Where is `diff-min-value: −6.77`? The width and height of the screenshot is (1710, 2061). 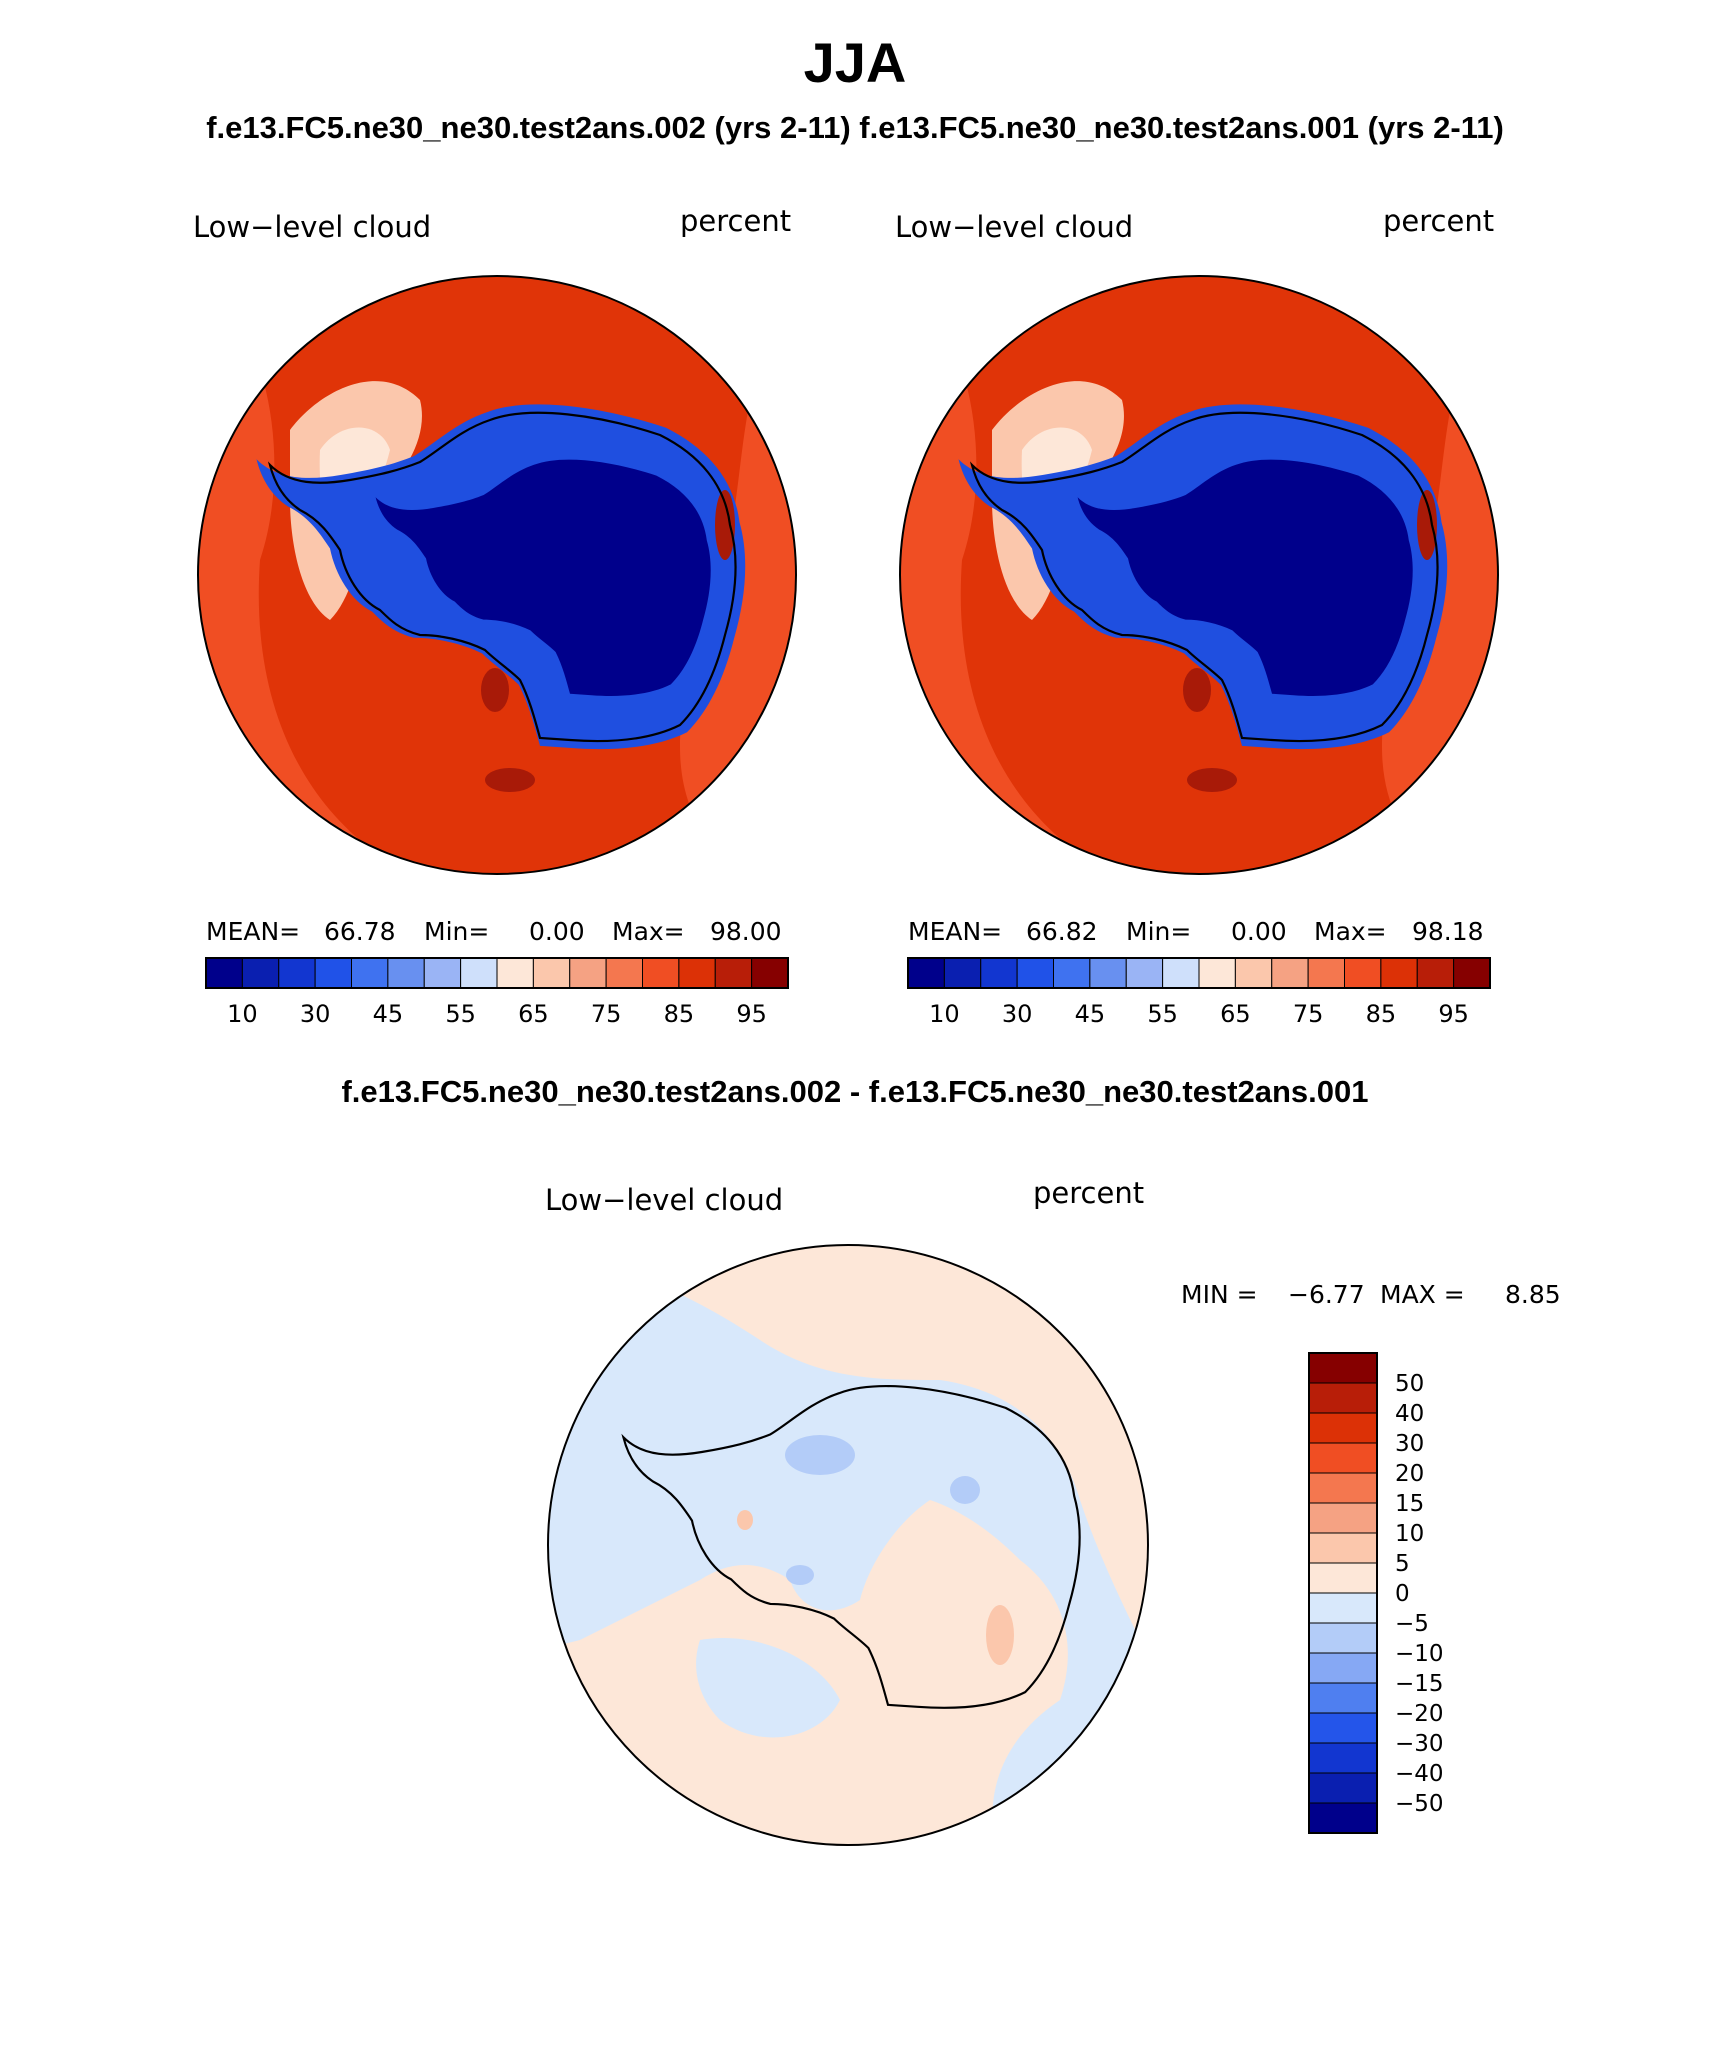
diff-min-value: −6.77 is located at coordinates (1326, 1294).